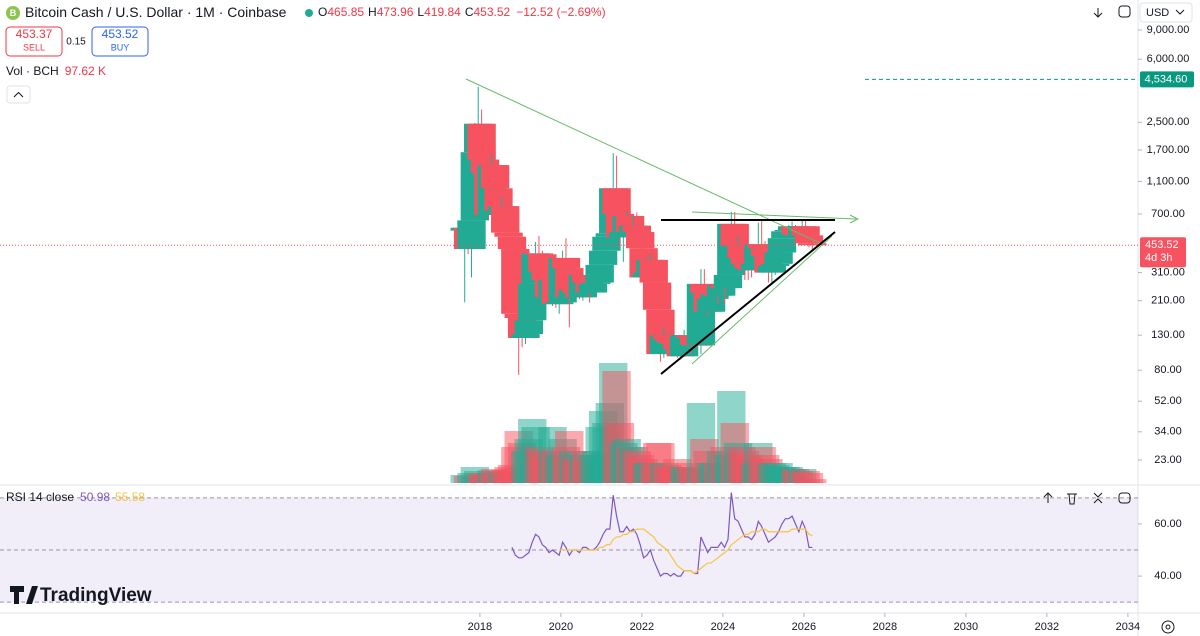 This screenshot has width=1200, height=636. What do you see at coordinates (1098, 498) in the screenshot?
I see `collapse-pane-icon` at bounding box center [1098, 498].